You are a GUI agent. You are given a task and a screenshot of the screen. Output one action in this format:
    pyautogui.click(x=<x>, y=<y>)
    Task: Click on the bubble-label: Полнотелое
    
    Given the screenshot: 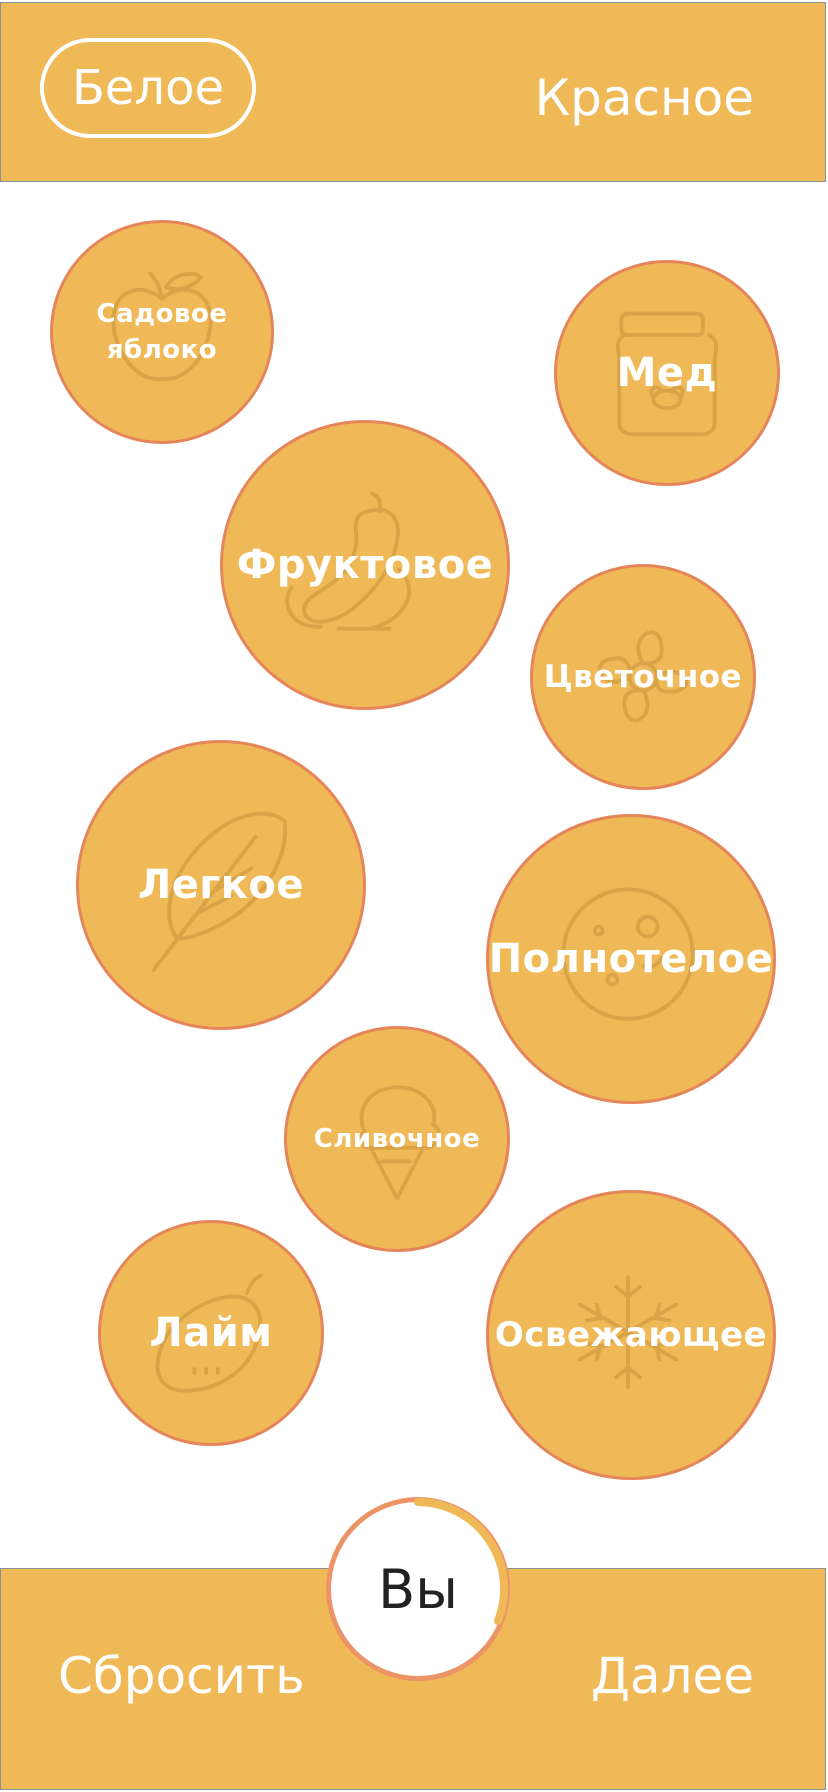 What is the action you would take?
    pyautogui.click(x=631, y=959)
    